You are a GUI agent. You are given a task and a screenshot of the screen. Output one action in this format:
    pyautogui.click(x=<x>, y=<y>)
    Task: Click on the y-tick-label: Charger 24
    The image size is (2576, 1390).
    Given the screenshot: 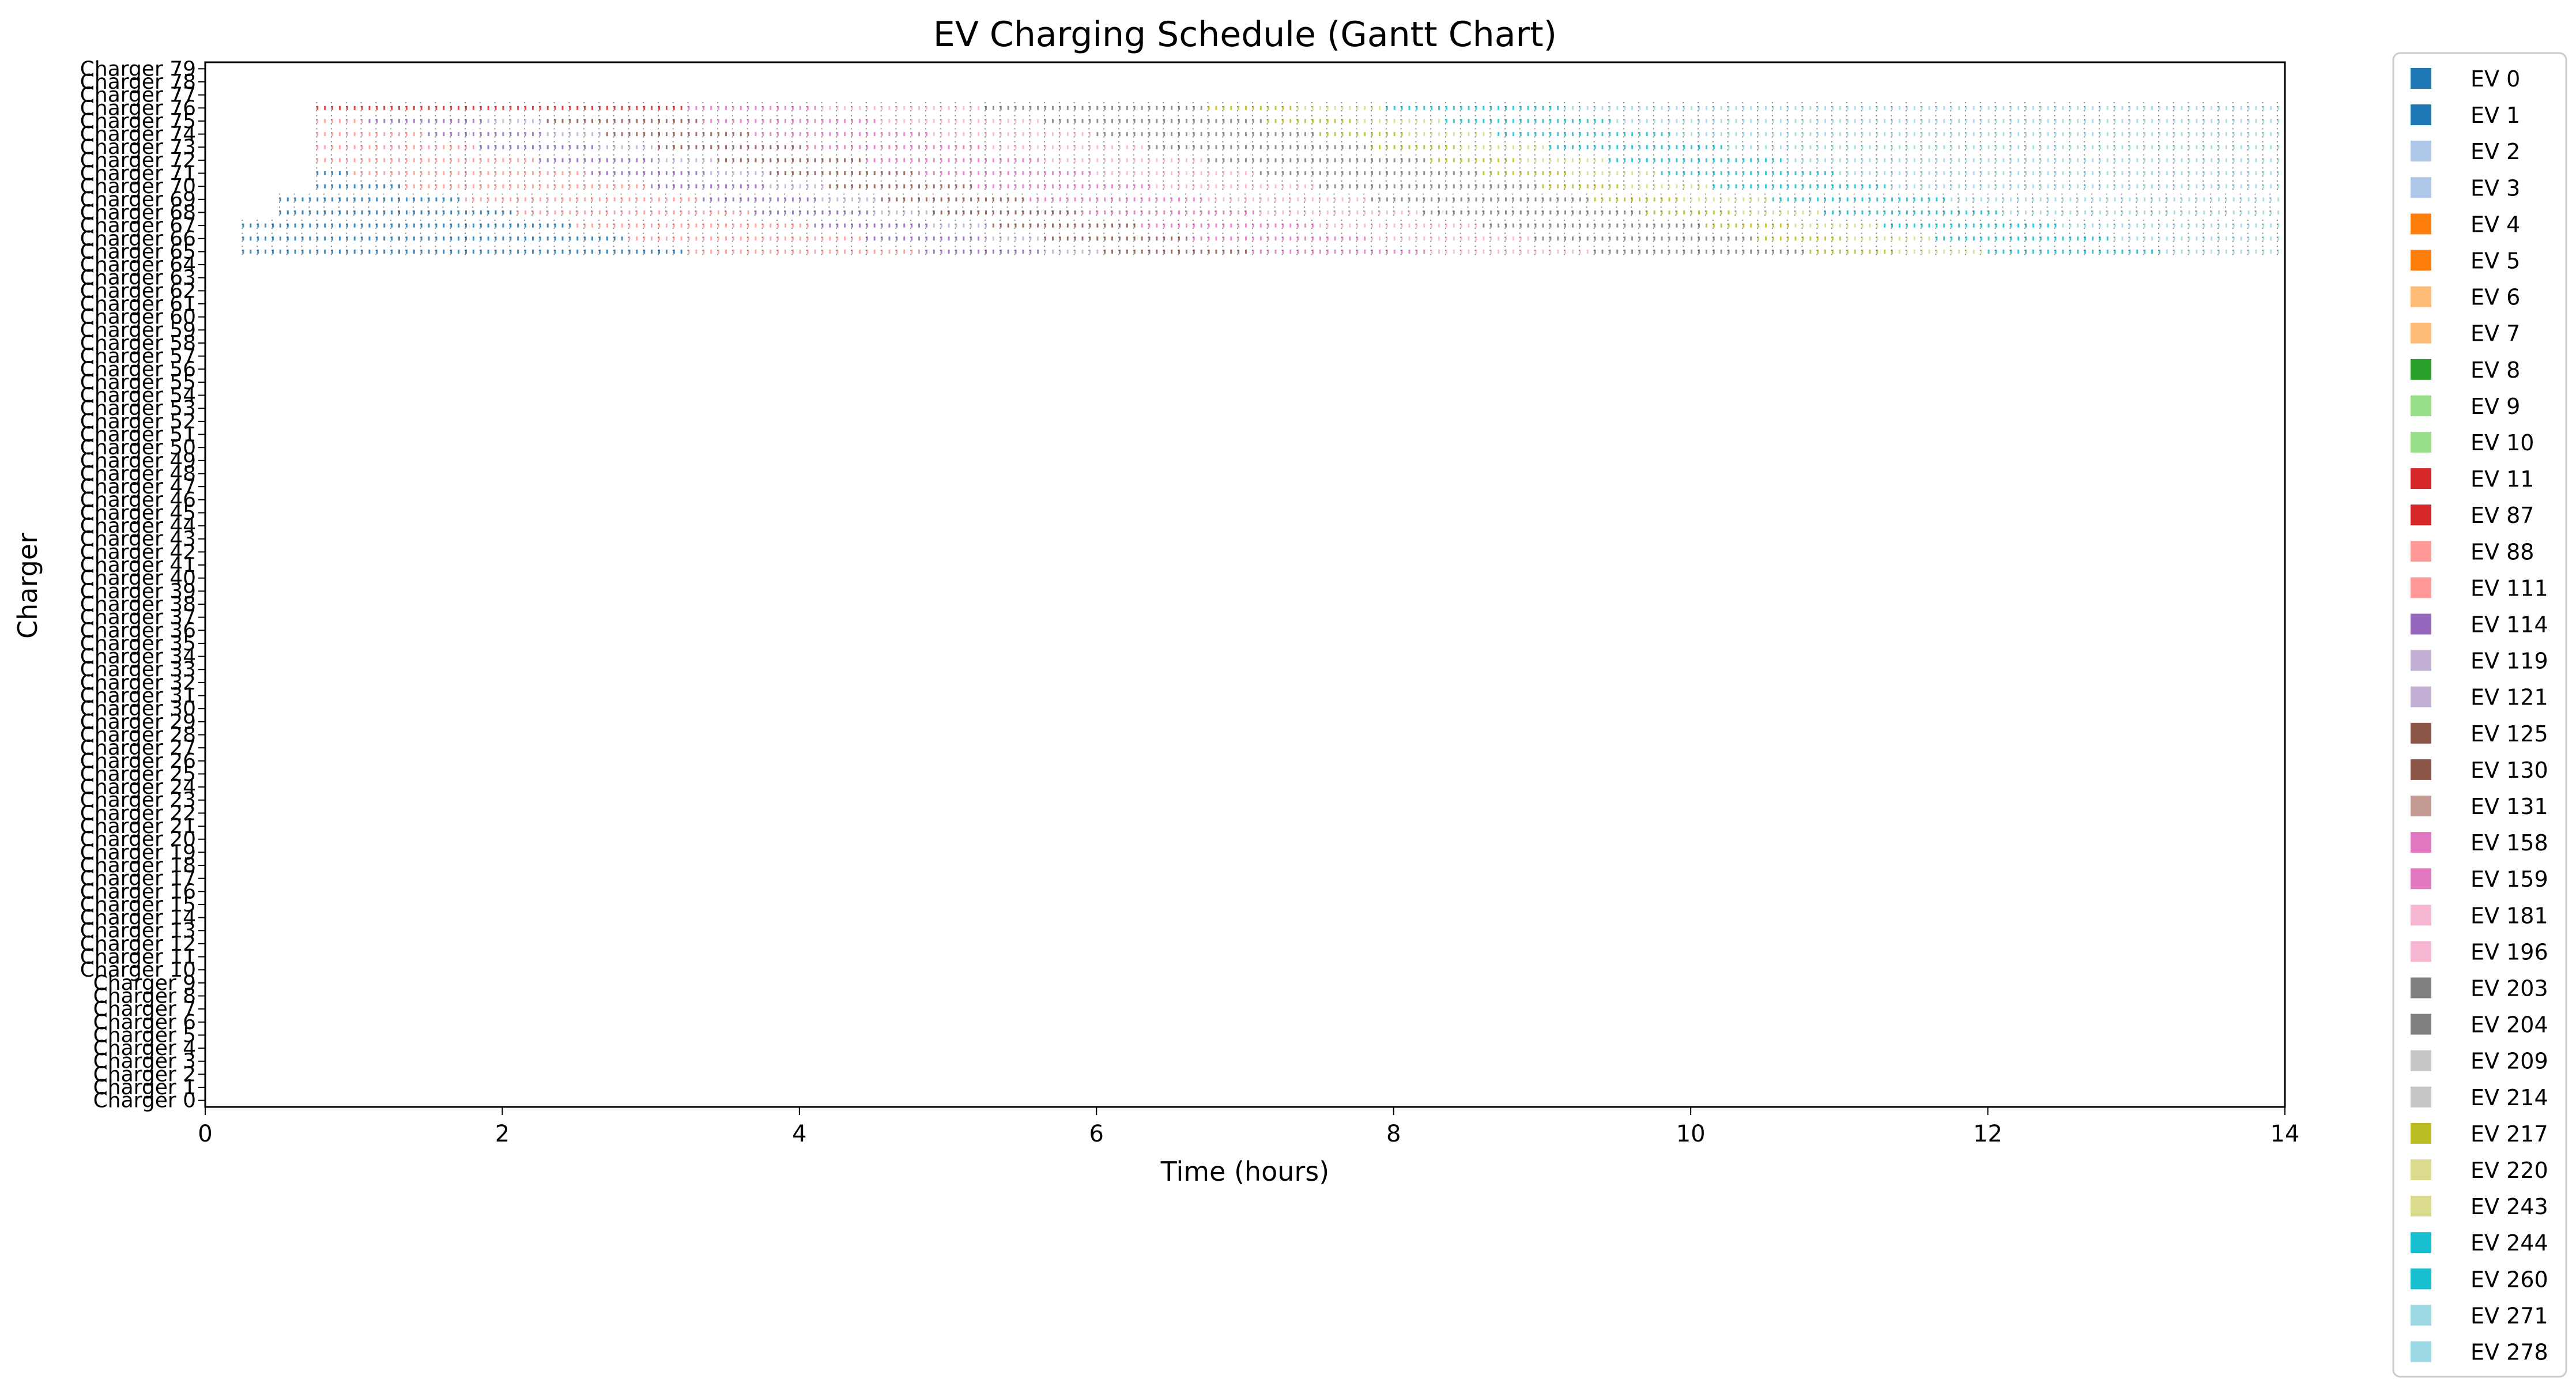 What is the action you would take?
    pyautogui.click(x=138, y=787)
    